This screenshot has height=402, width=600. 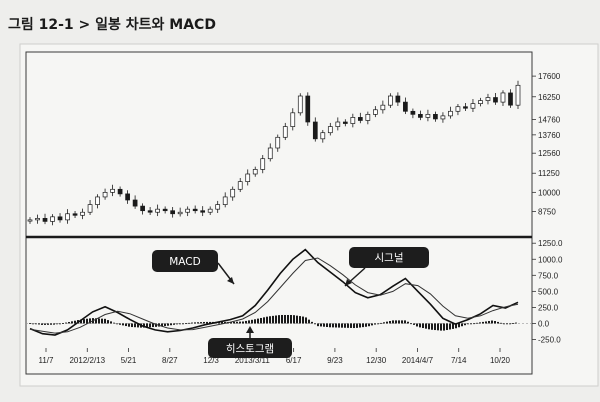 I want to click on price-tick-label: 10000, so click(x=549, y=192).